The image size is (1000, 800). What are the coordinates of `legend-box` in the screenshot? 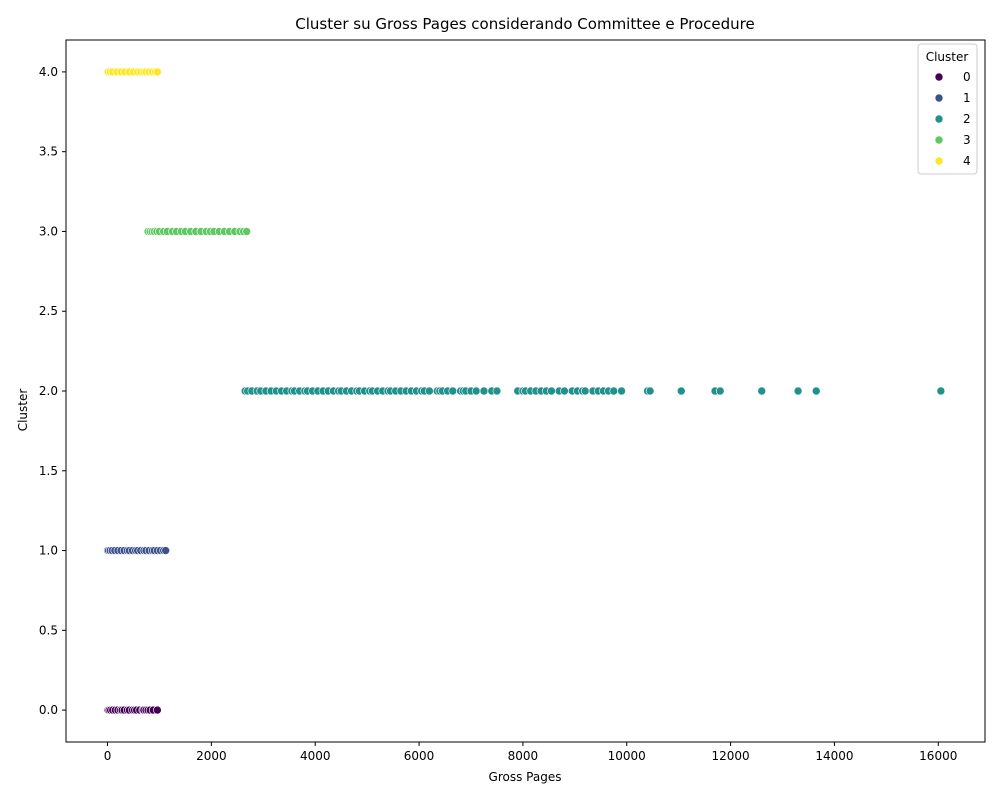 It's located at (947, 109).